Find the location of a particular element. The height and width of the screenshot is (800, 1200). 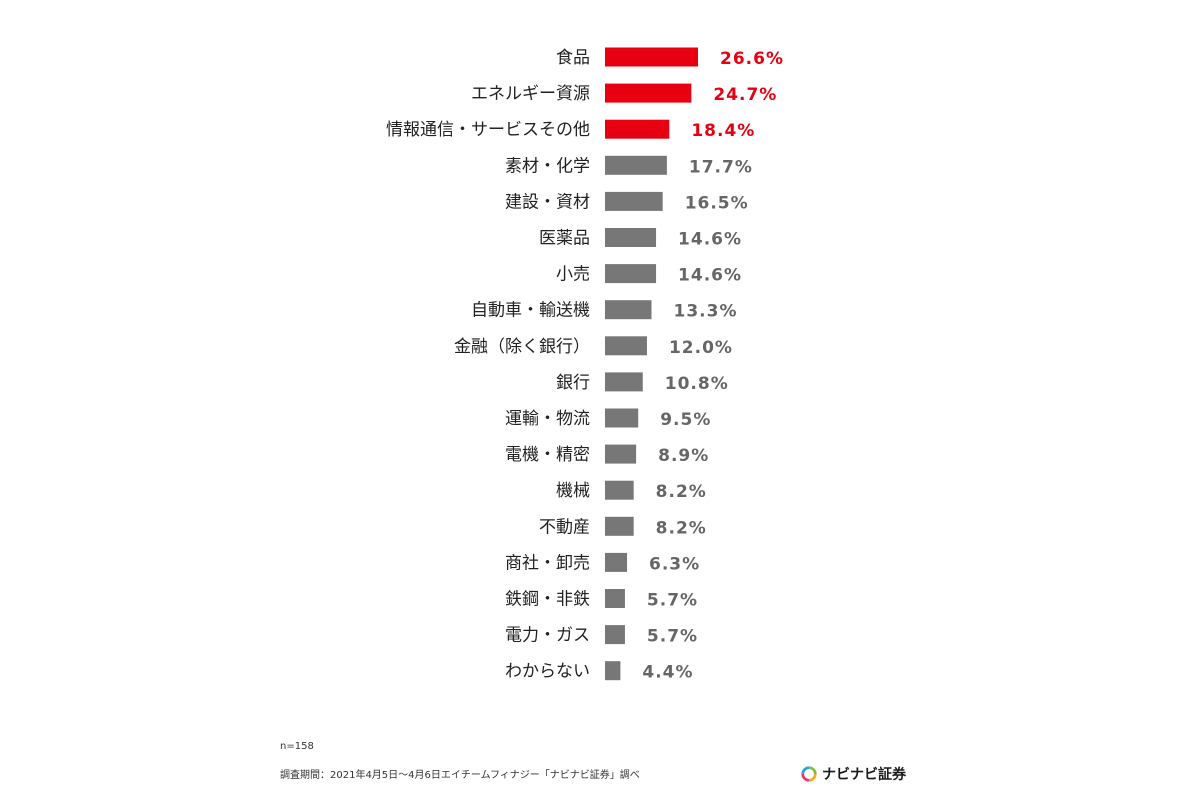

category-label: エネルギー資源 is located at coordinates (530, 94).